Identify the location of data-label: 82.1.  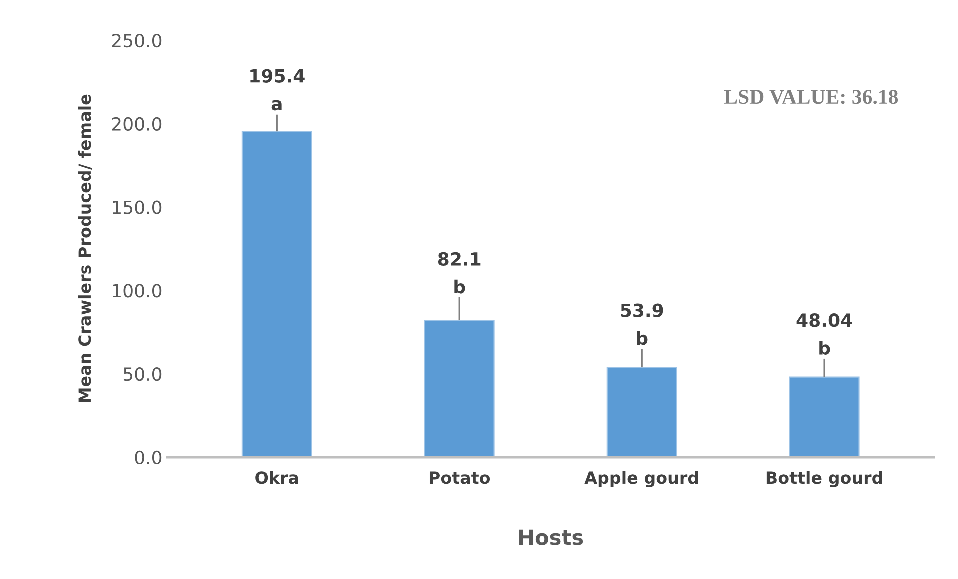
(459, 259).